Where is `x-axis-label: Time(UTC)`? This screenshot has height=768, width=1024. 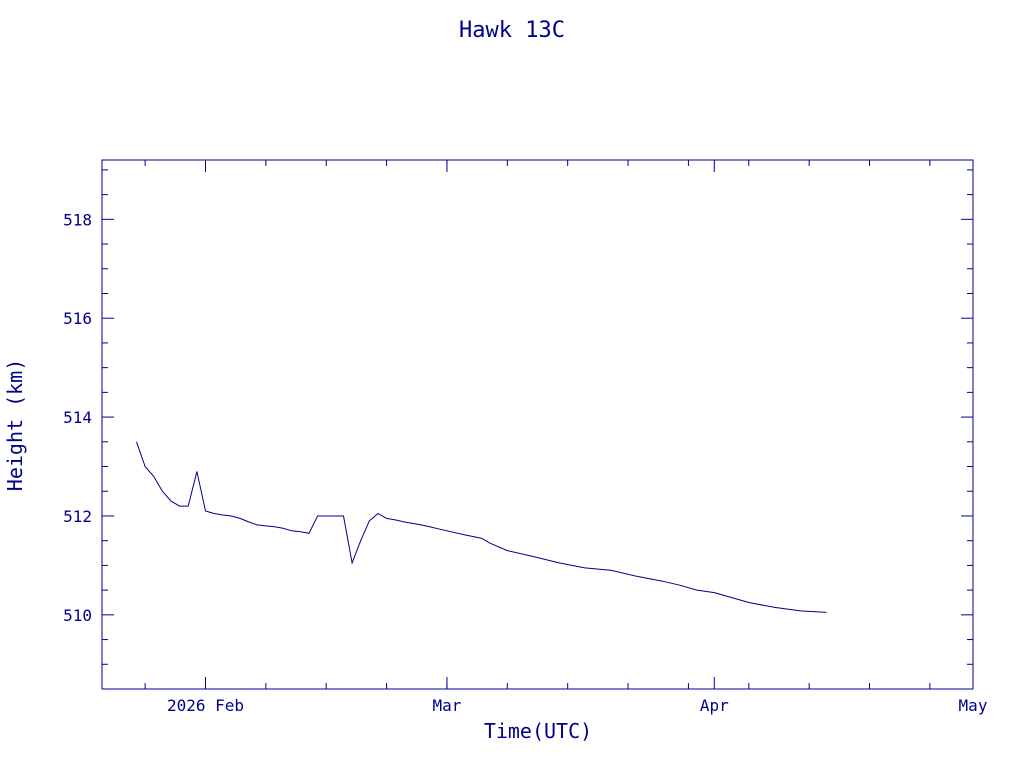 x-axis-label: Time(UTC) is located at coordinates (538, 731).